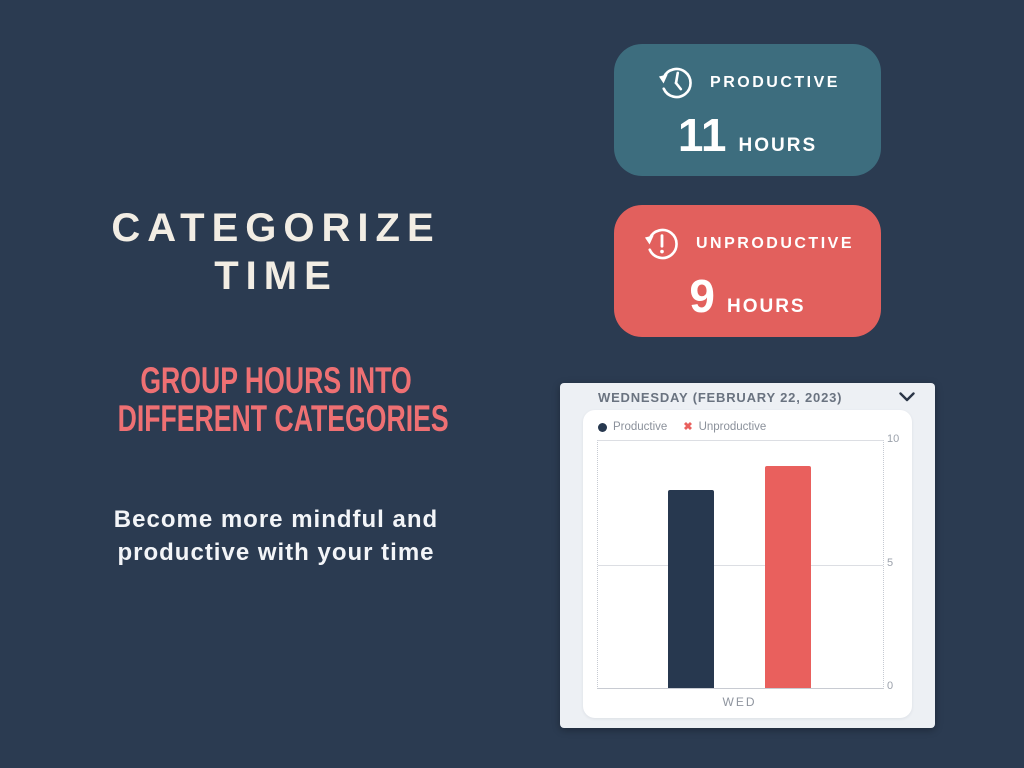 This screenshot has width=1024, height=768. I want to click on legend-unproductive-label: Unproductive, so click(732, 427).